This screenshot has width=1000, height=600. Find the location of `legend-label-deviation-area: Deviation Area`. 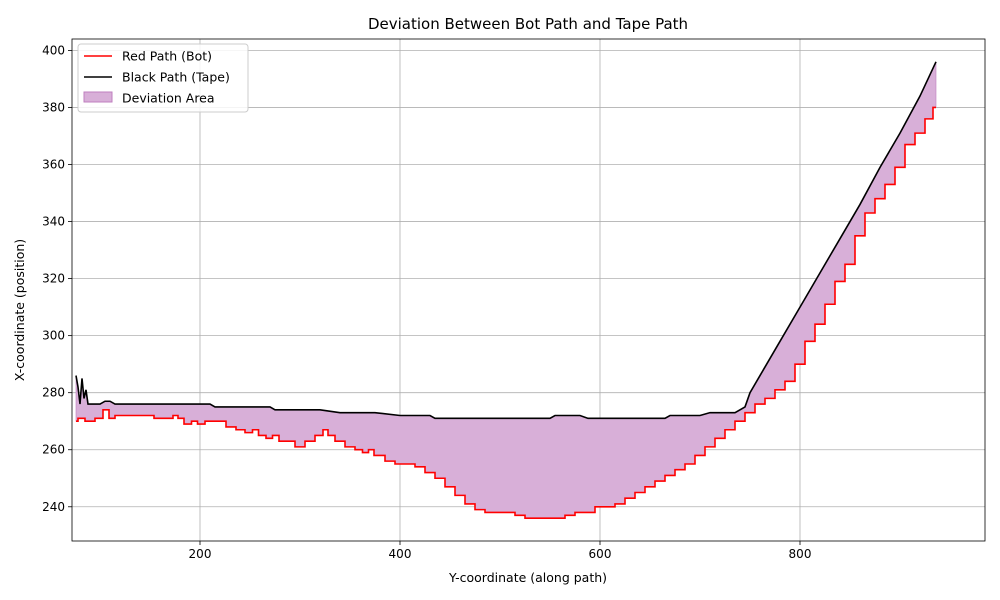

legend-label-deviation-area: Deviation Area is located at coordinates (168, 98).